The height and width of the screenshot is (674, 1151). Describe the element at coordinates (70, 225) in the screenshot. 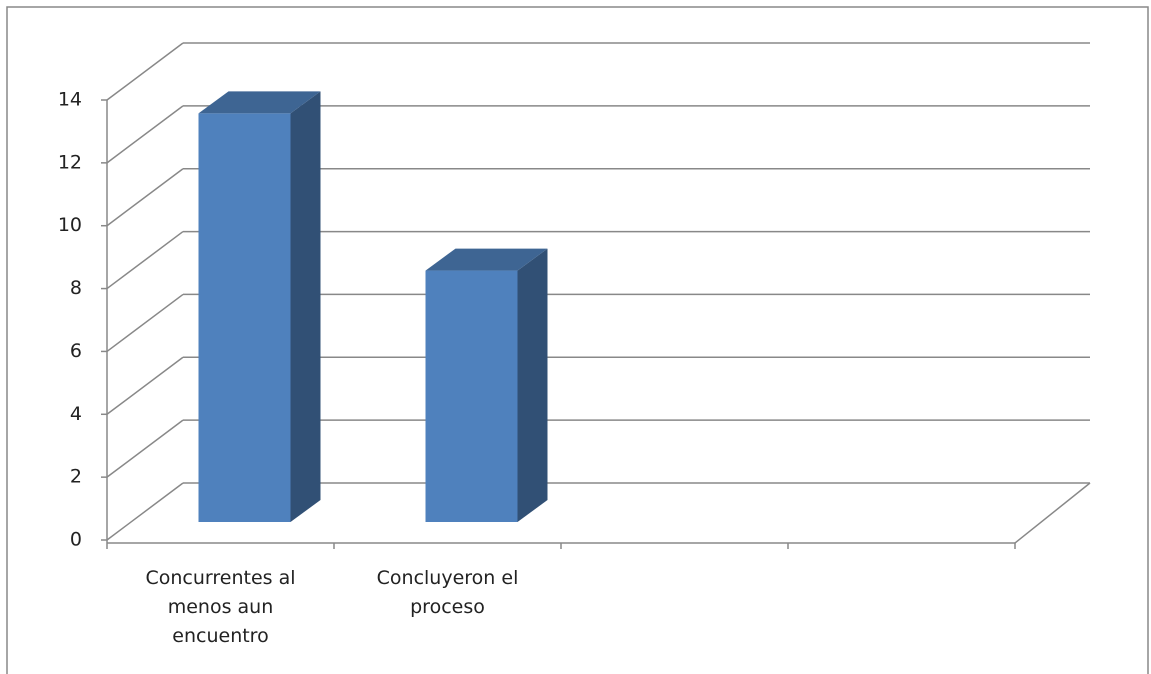

I see `y-tick-label: 10` at that location.